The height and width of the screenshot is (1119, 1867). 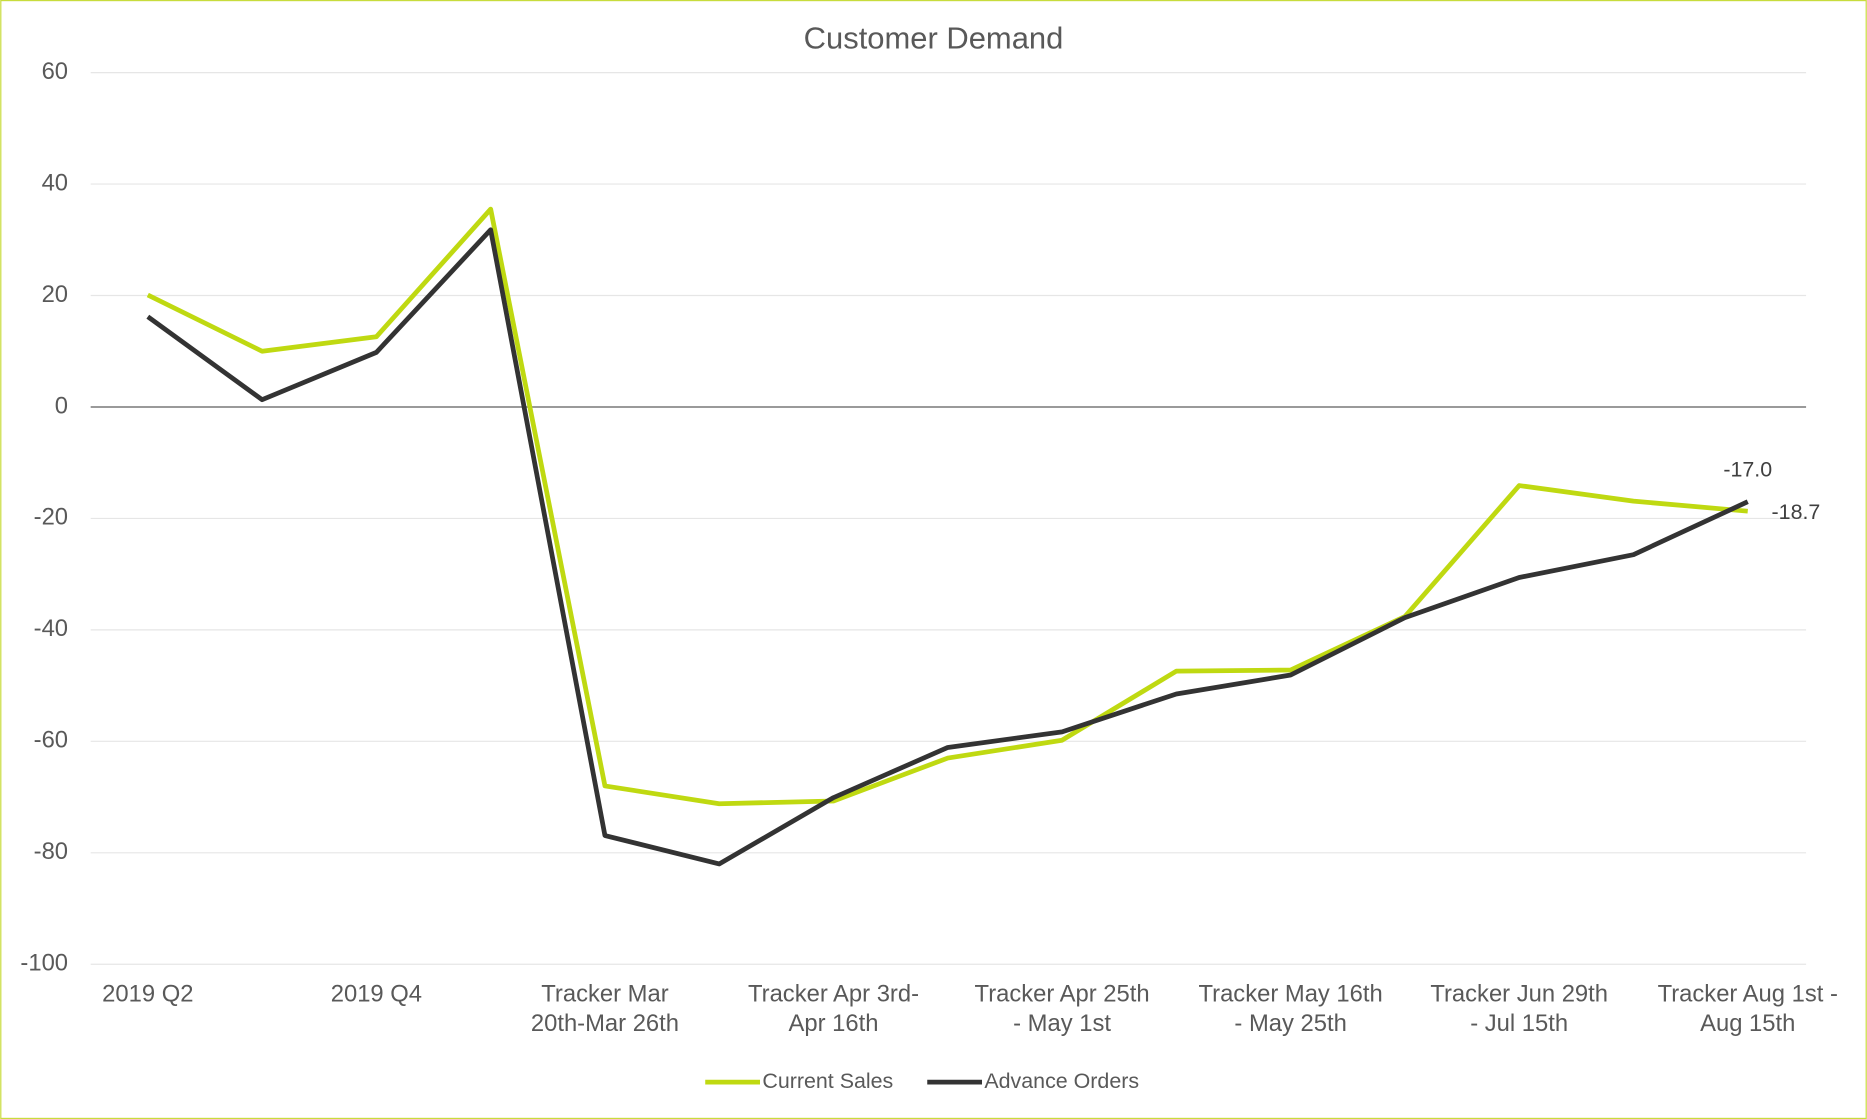 I want to click on legend-label: Current Sales, so click(x=827, y=1081).